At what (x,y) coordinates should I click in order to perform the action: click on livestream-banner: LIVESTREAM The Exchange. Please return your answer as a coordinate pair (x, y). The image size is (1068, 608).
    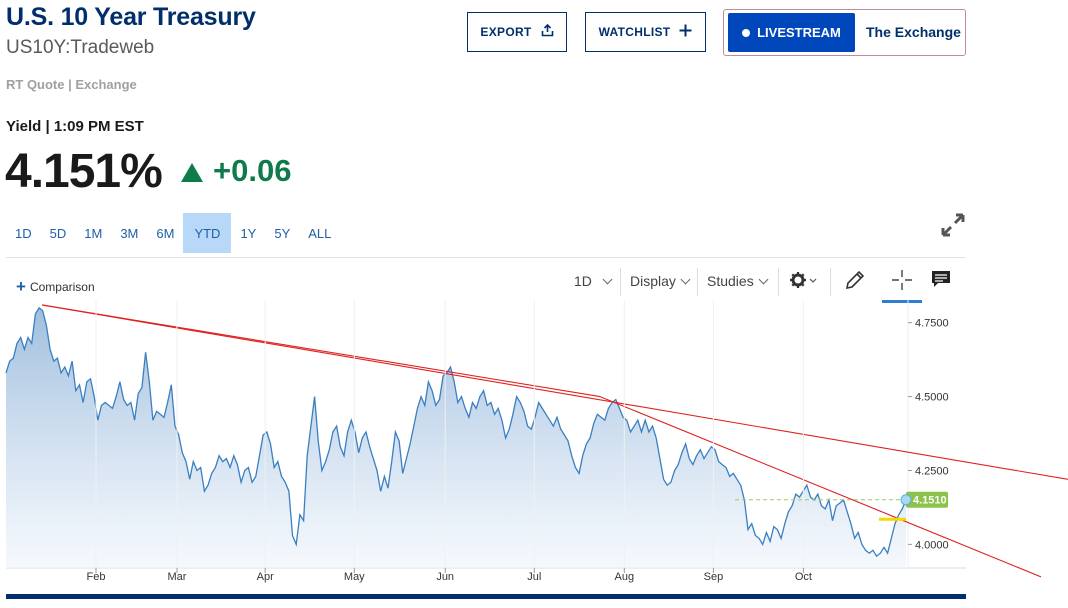
    Looking at the image, I should click on (844, 32).